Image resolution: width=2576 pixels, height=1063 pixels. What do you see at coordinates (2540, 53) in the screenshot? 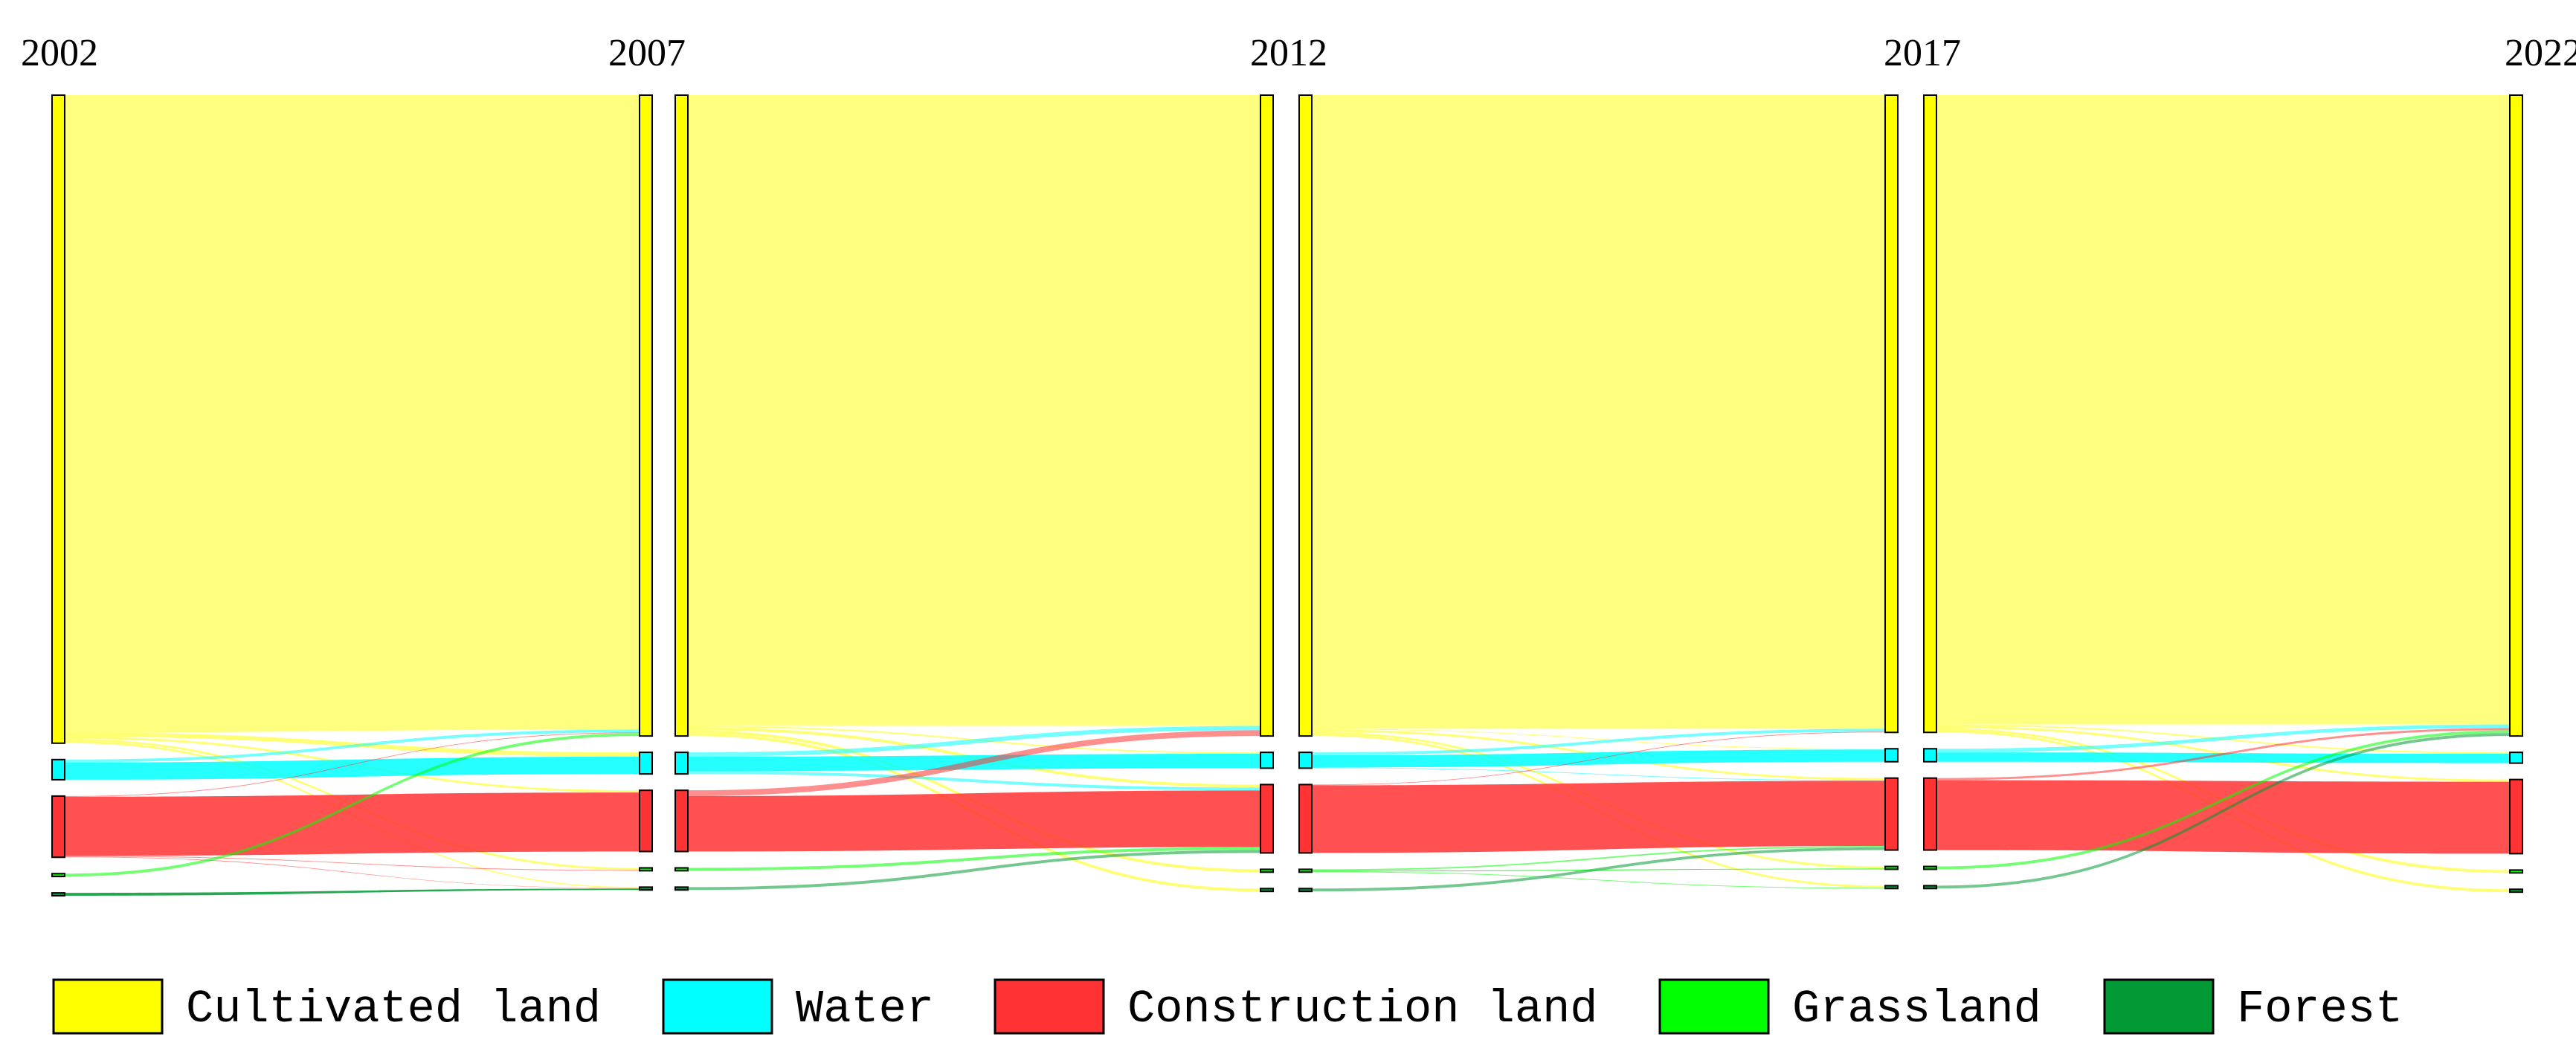
I see `year-label-2022: 2022` at bounding box center [2540, 53].